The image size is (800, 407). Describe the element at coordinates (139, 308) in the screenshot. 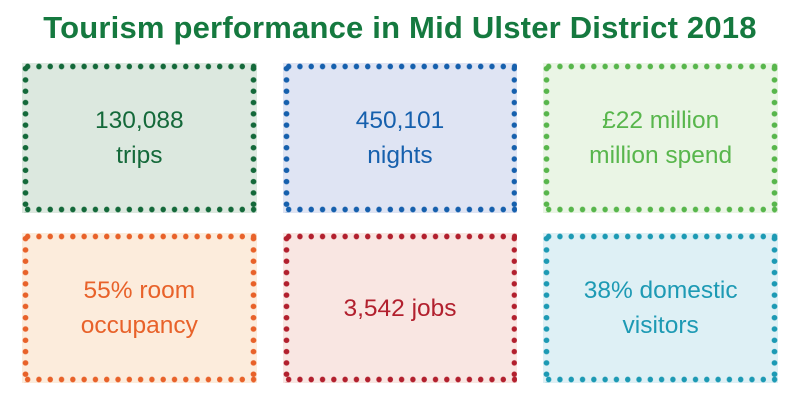

I see `stat-tile-room-occupancy: 55% room occupancy` at that location.